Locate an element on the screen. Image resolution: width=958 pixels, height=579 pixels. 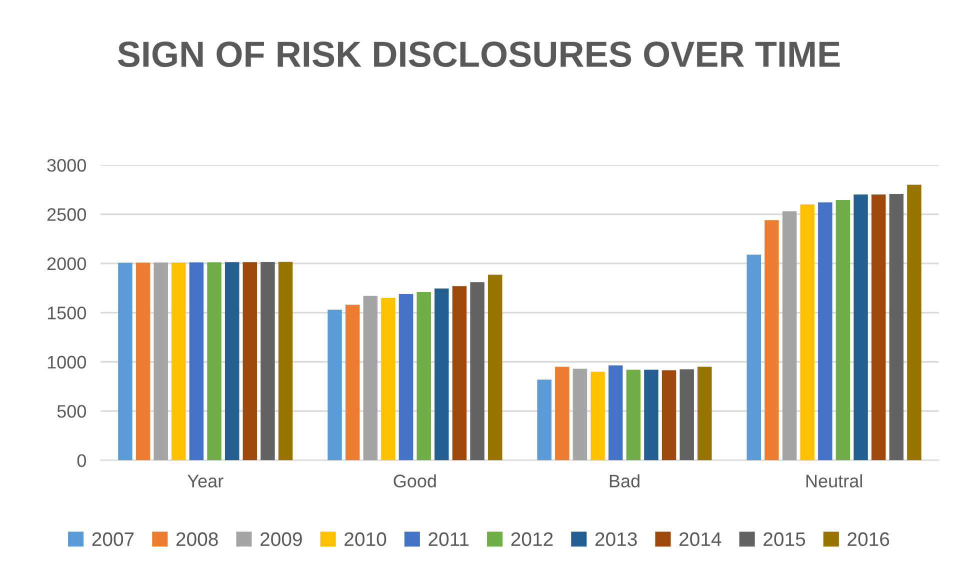
legend-label: 2011 is located at coordinates (448, 539).